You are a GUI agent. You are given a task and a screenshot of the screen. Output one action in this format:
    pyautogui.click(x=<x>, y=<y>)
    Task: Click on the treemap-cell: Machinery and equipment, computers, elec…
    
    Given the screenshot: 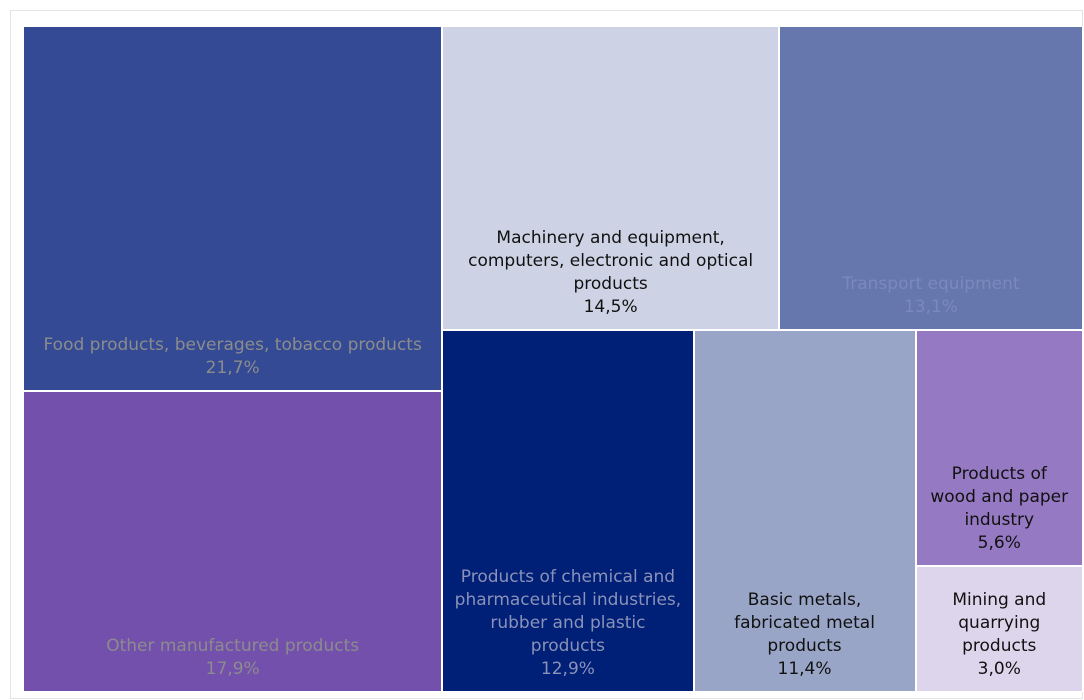 What is the action you would take?
    pyautogui.click(x=610, y=178)
    